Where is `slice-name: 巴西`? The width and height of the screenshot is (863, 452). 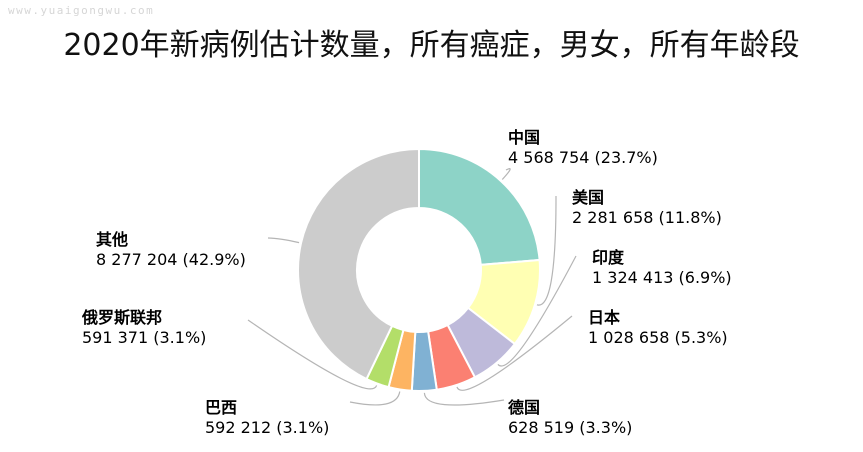
slice-name: 巴西 is located at coordinates (221, 407).